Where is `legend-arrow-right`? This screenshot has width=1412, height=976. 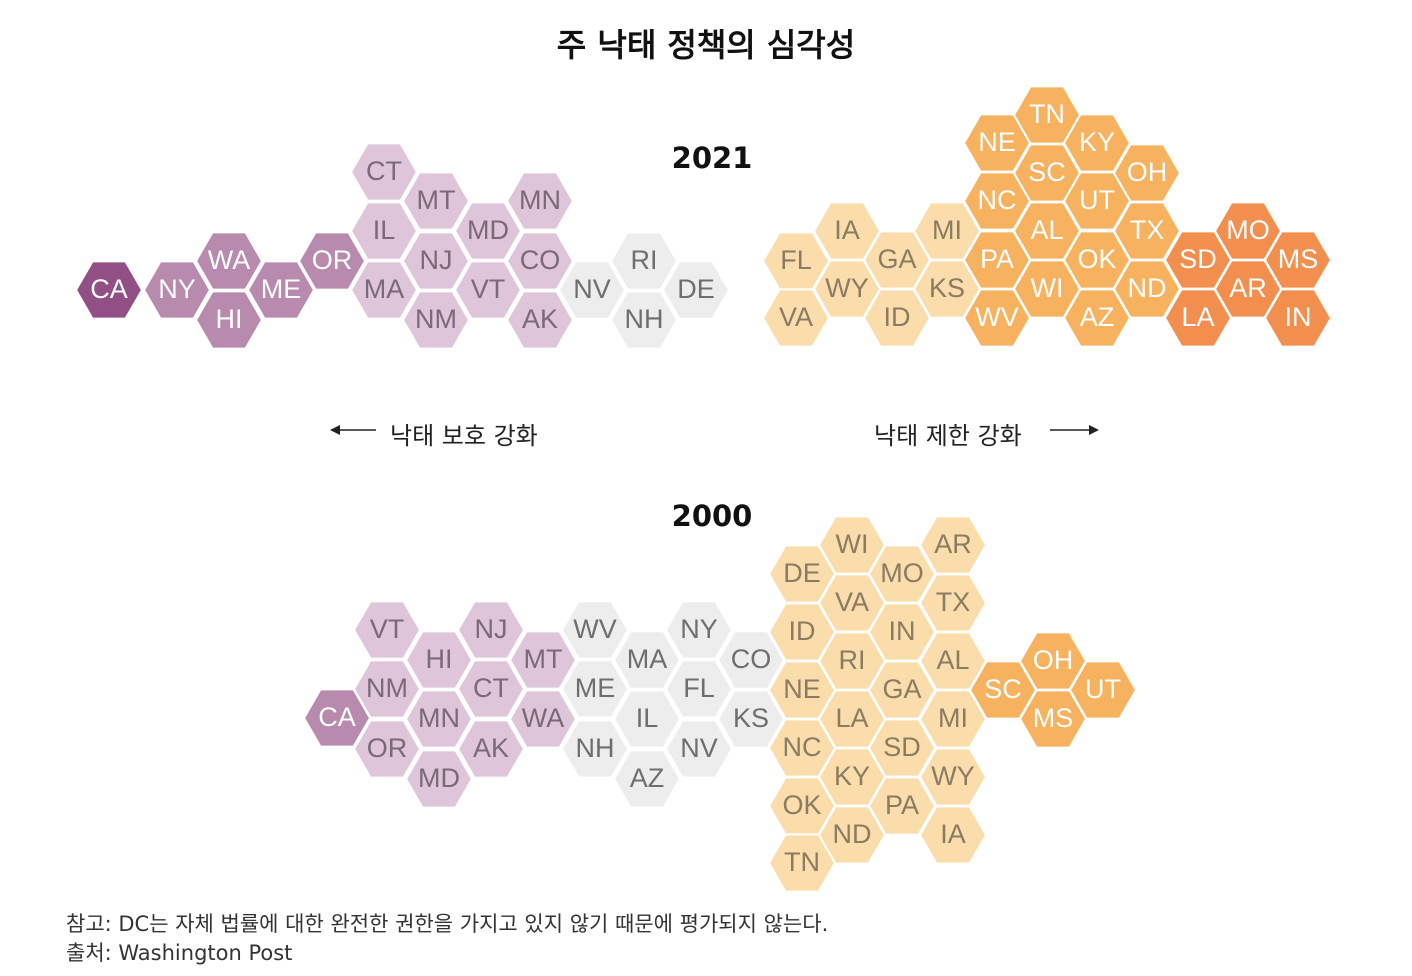
legend-arrow-right is located at coordinates (1074, 430).